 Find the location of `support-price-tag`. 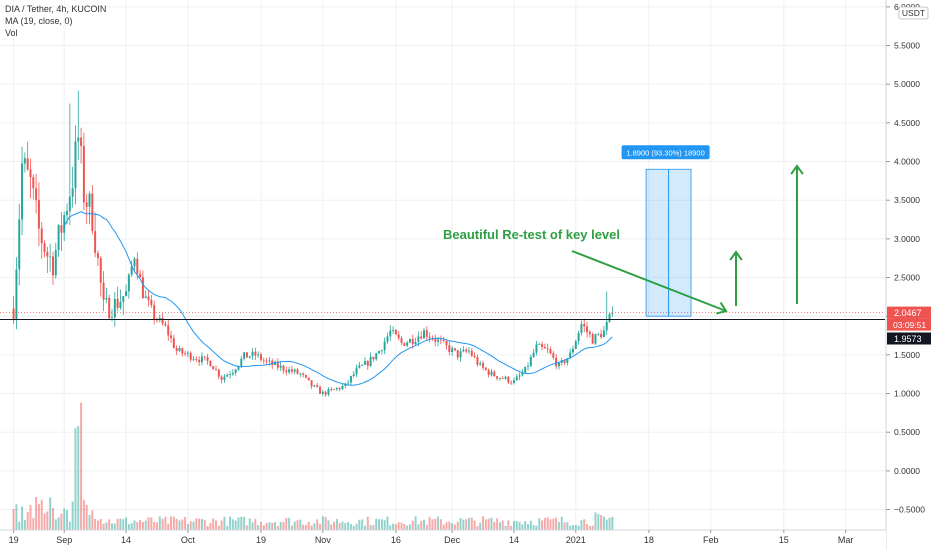

support-price-tag is located at coordinates (909, 338).